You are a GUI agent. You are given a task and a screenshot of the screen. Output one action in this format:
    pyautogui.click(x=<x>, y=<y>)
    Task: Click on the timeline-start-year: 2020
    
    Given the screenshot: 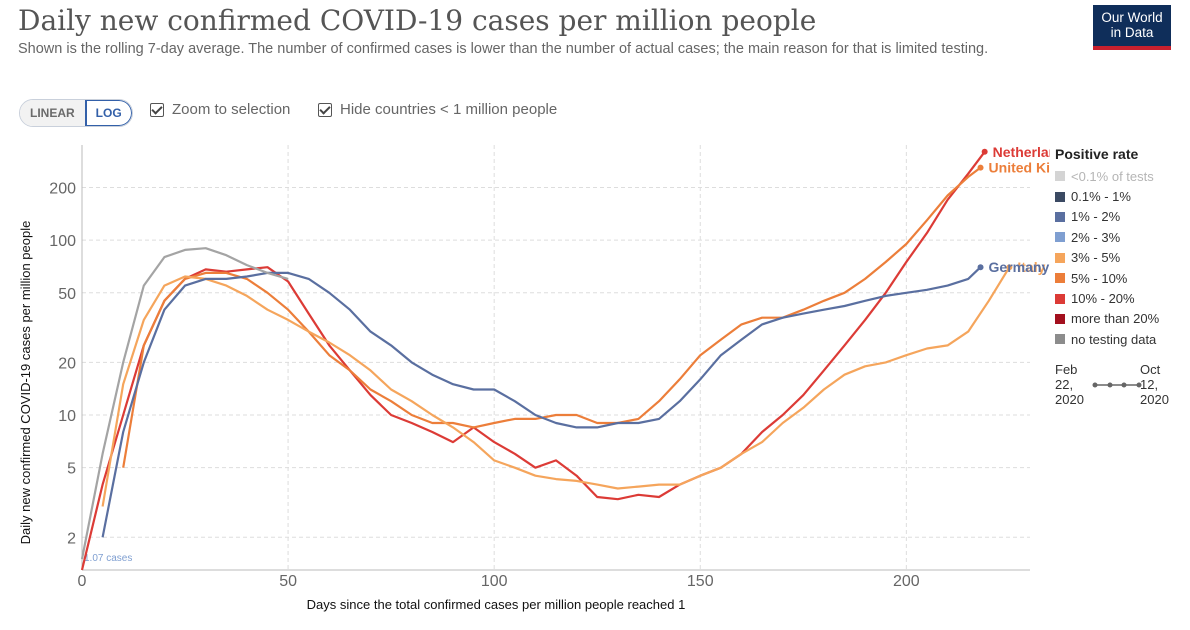 What is the action you would take?
    pyautogui.click(x=1069, y=399)
    